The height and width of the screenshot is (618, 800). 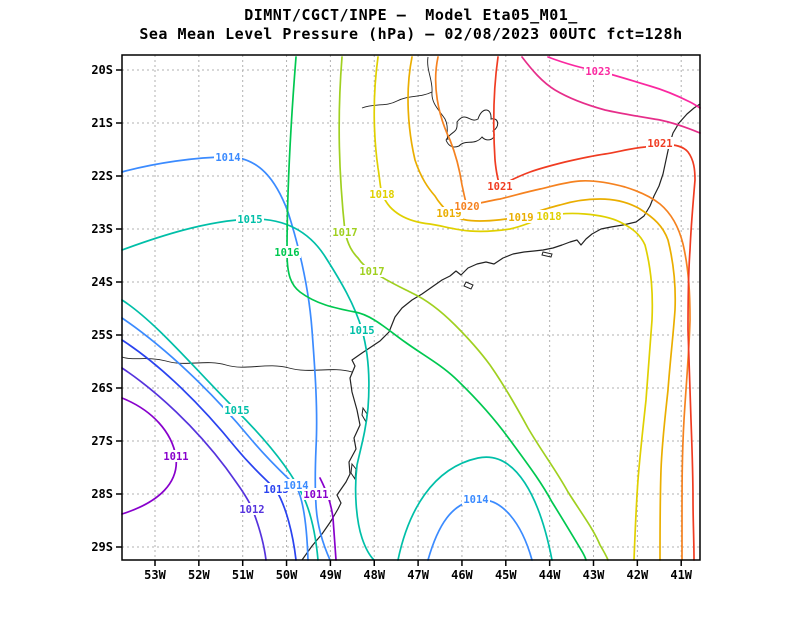 What do you see at coordinates (155, 575) in the screenshot?
I see `x-axis-label: 53W` at bounding box center [155, 575].